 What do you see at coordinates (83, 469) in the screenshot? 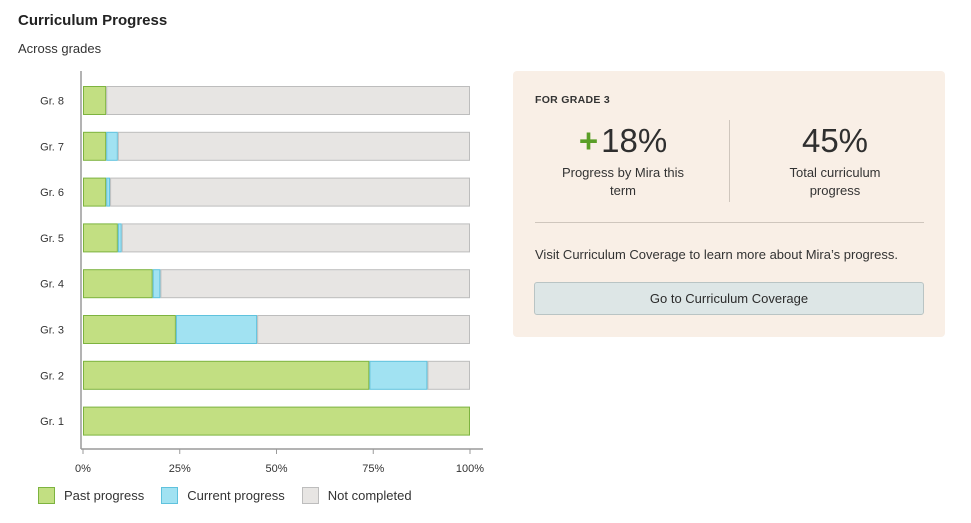
I see `x-tick-label: 0%` at bounding box center [83, 469].